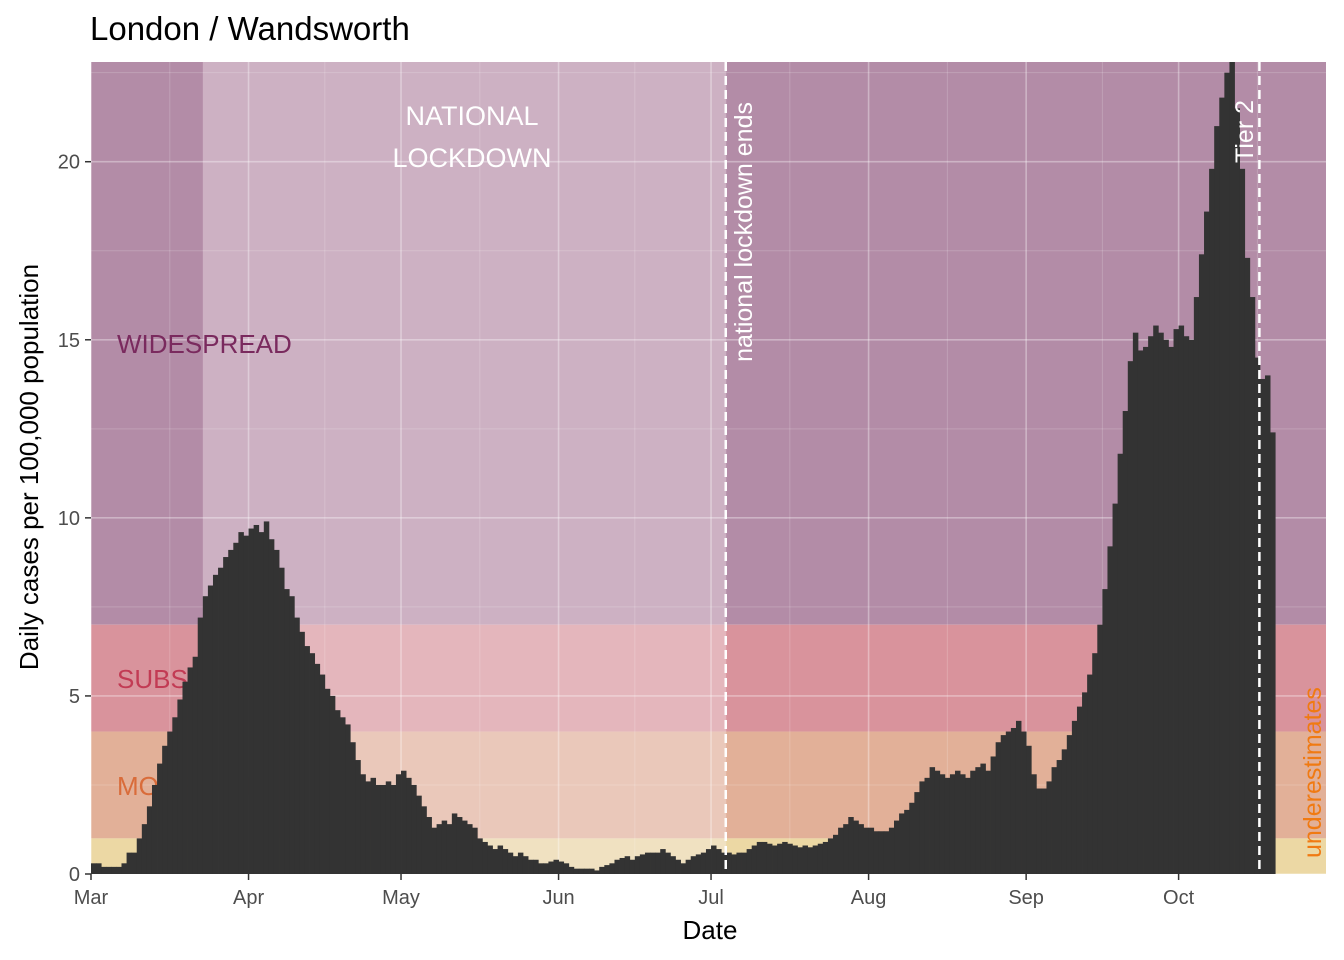 This screenshot has width=1344, height=960. I want to click on y-axis-title: Daily cases per 100,000 population, so click(29, 467).